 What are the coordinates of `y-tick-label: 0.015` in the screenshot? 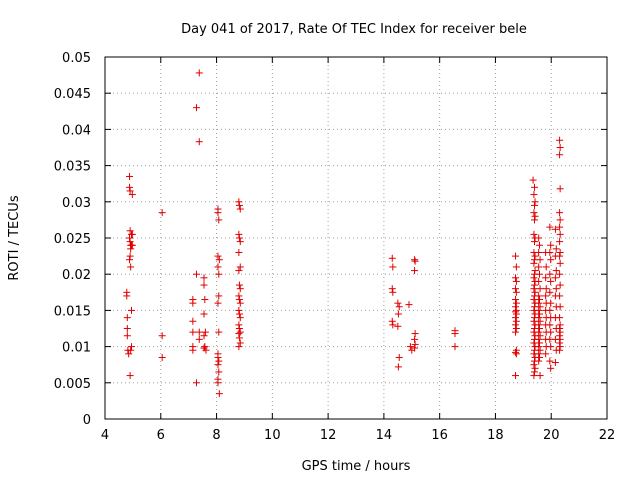 It's located at (72, 311).